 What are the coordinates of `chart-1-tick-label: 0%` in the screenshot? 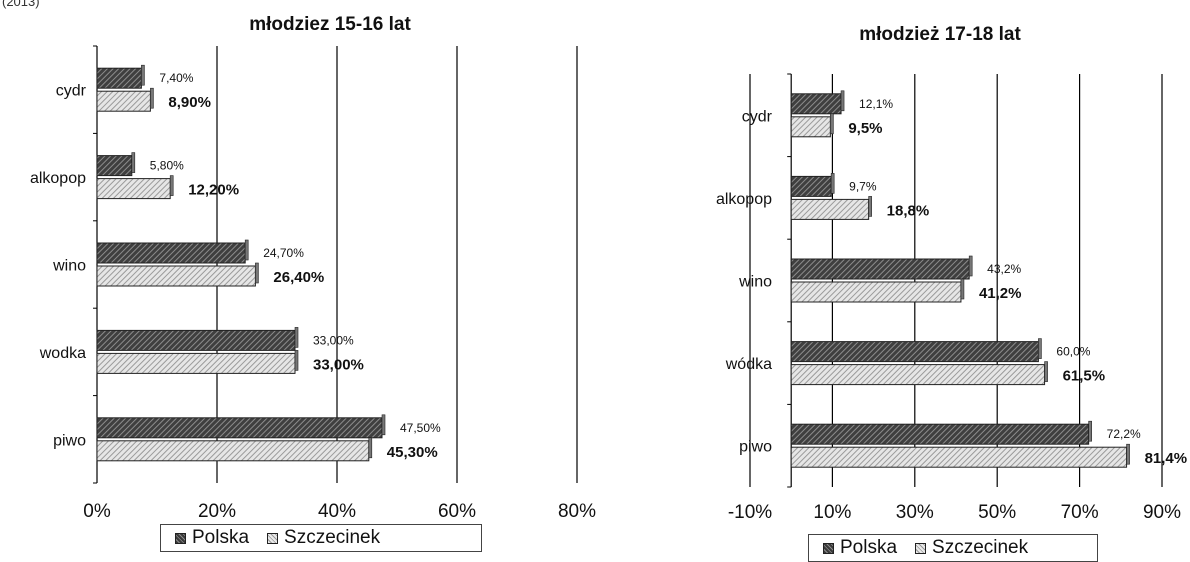 It's located at (97, 511).